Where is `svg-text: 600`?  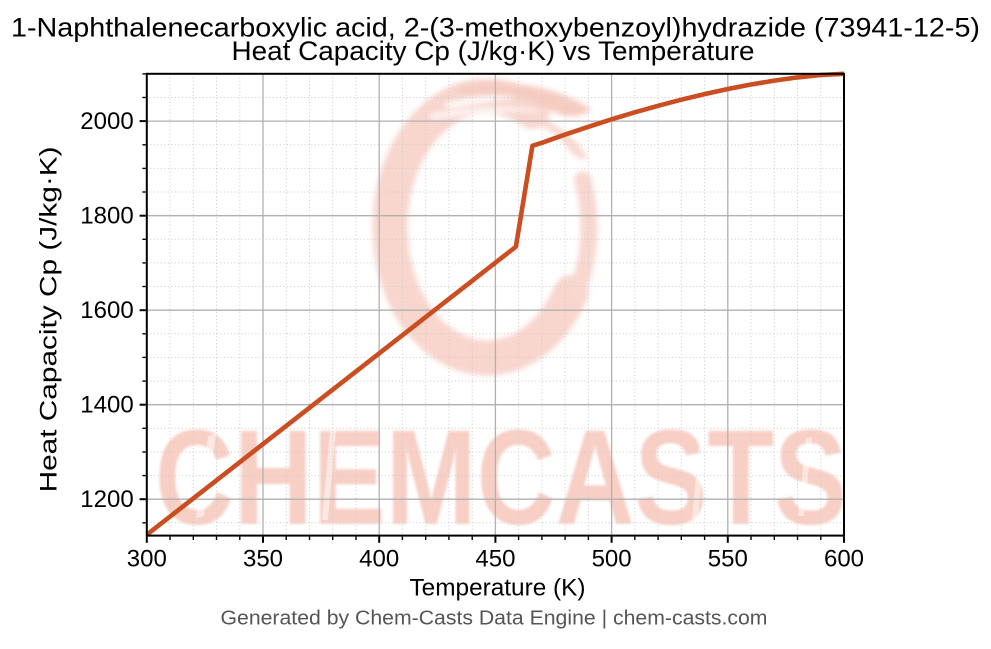
svg-text: 600 is located at coordinates (844, 559).